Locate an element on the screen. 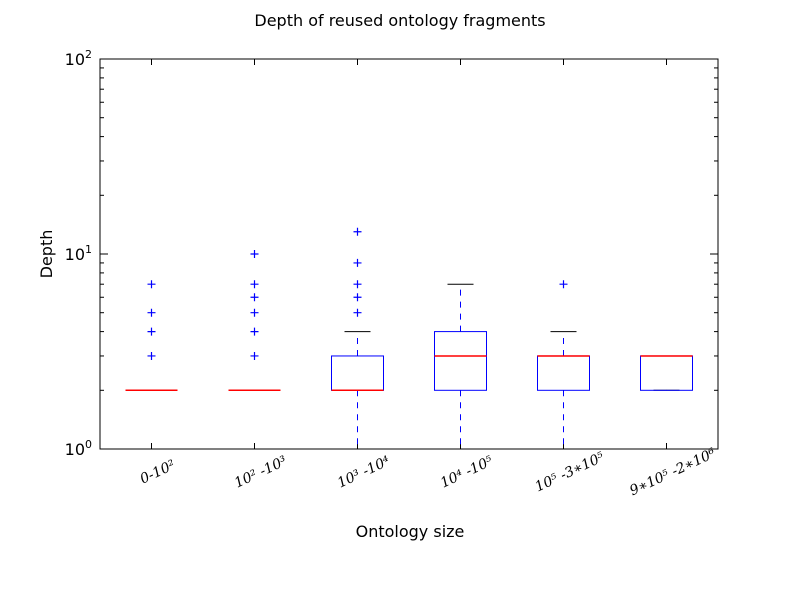 This screenshot has width=800, height=600. x-axis-label: Ontology size is located at coordinates (410, 531).